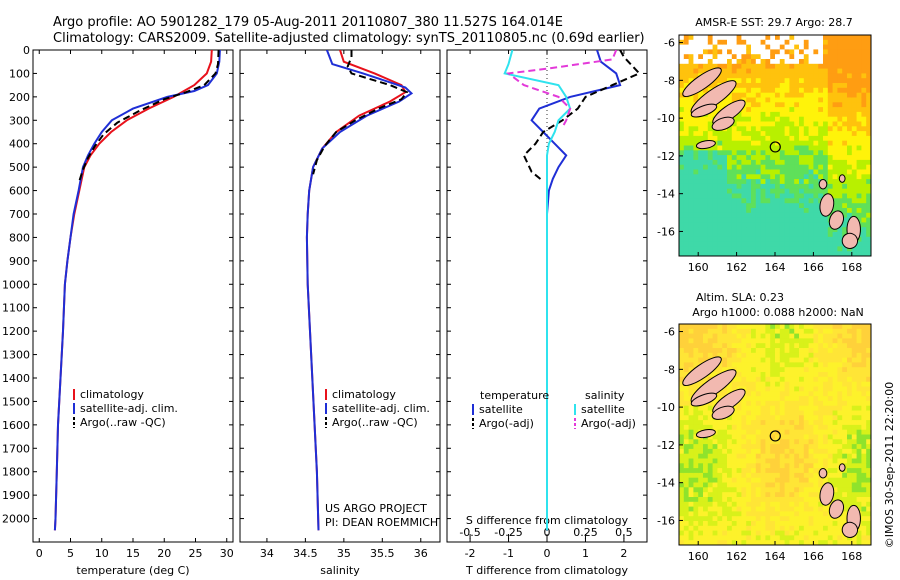 This screenshot has width=900, height=580. I want to click on island-outline, so click(836, 220).